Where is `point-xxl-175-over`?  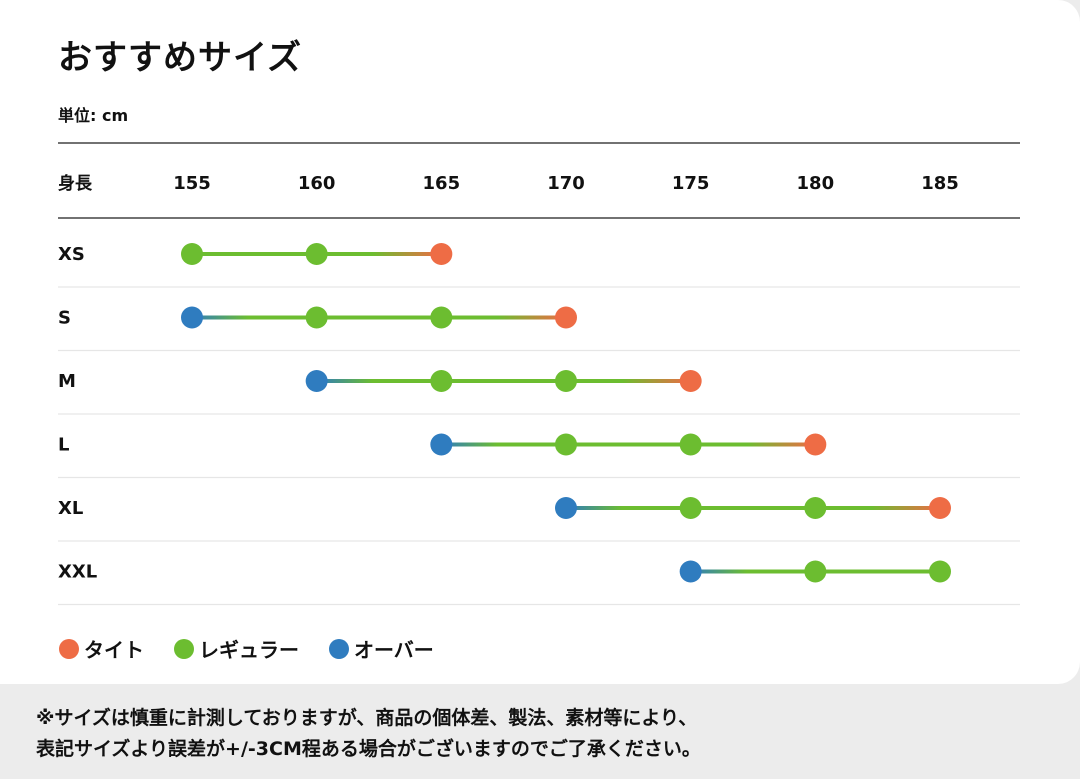
point-xxl-175-over is located at coordinates (690, 571).